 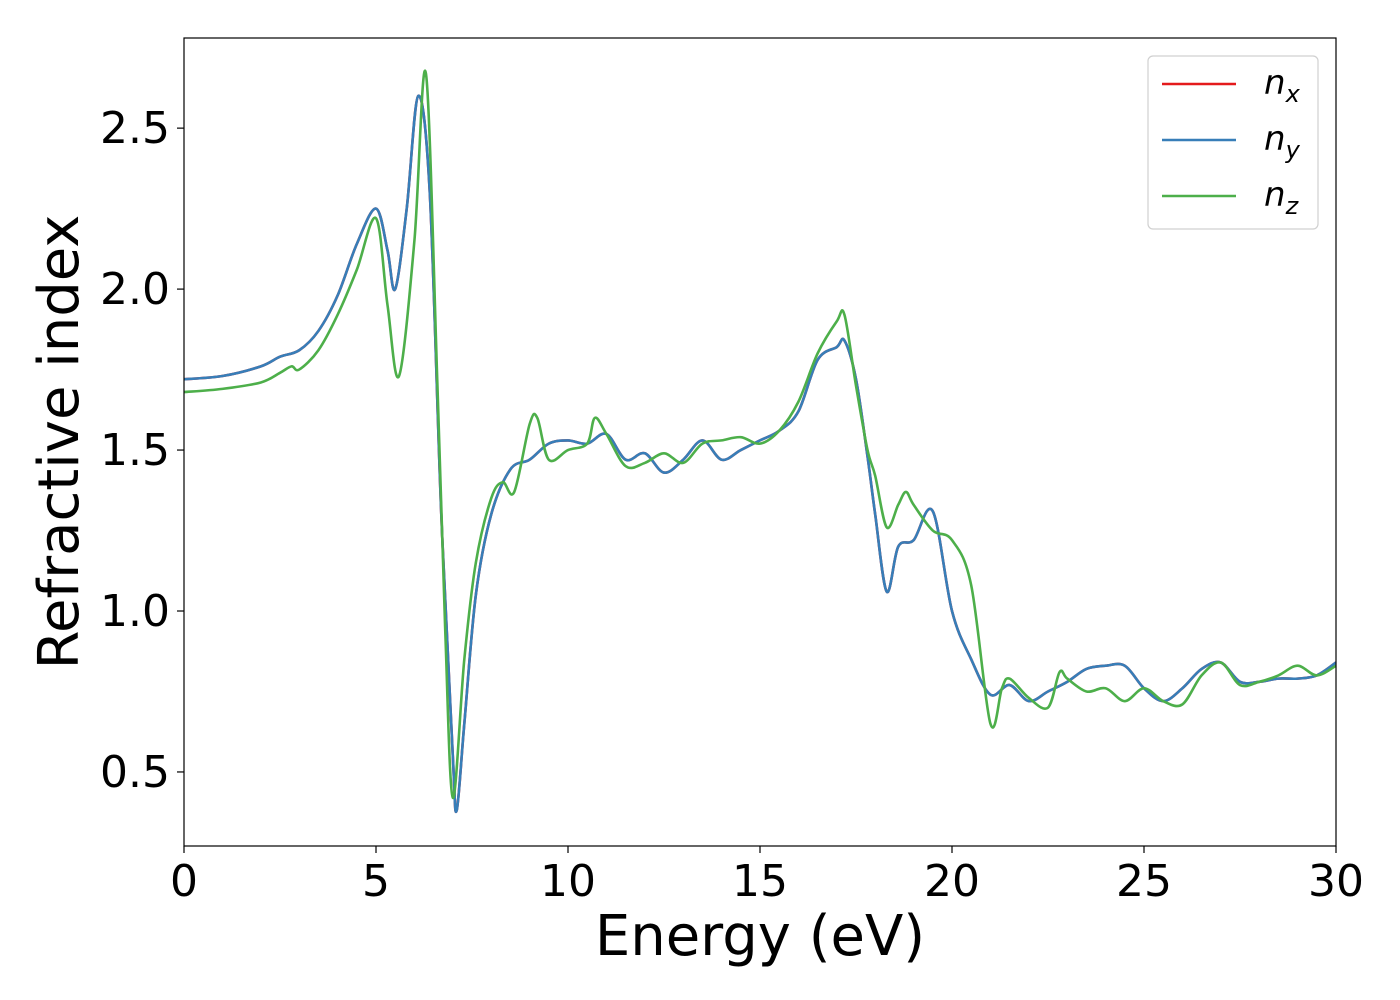 I want to click on x-tick-label: 30, so click(x=1336, y=881).